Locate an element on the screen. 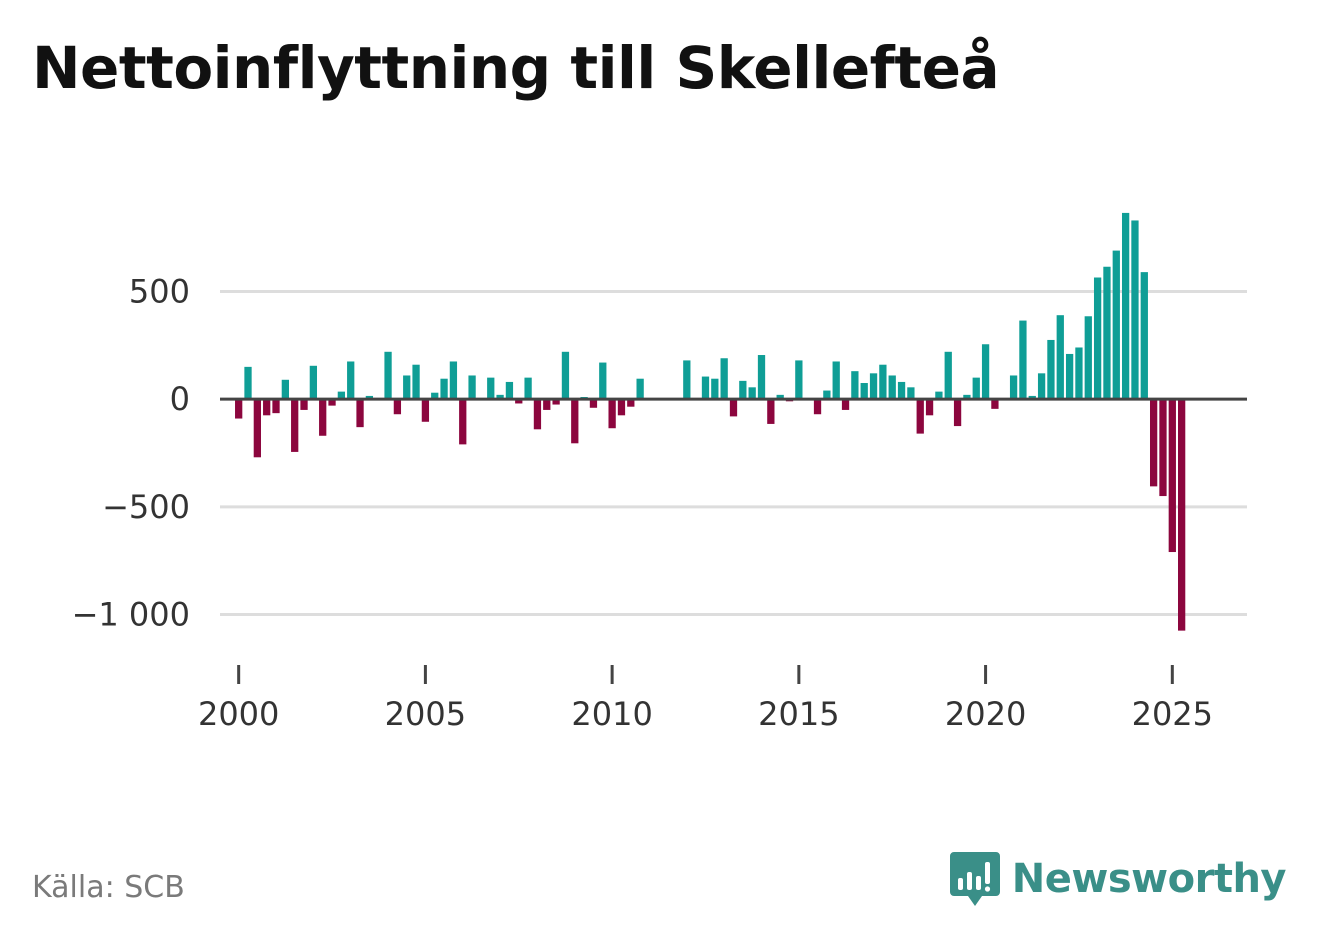 This screenshot has height=939, width=1322. newsworthy-logo-icon is located at coordinates (974, 879).